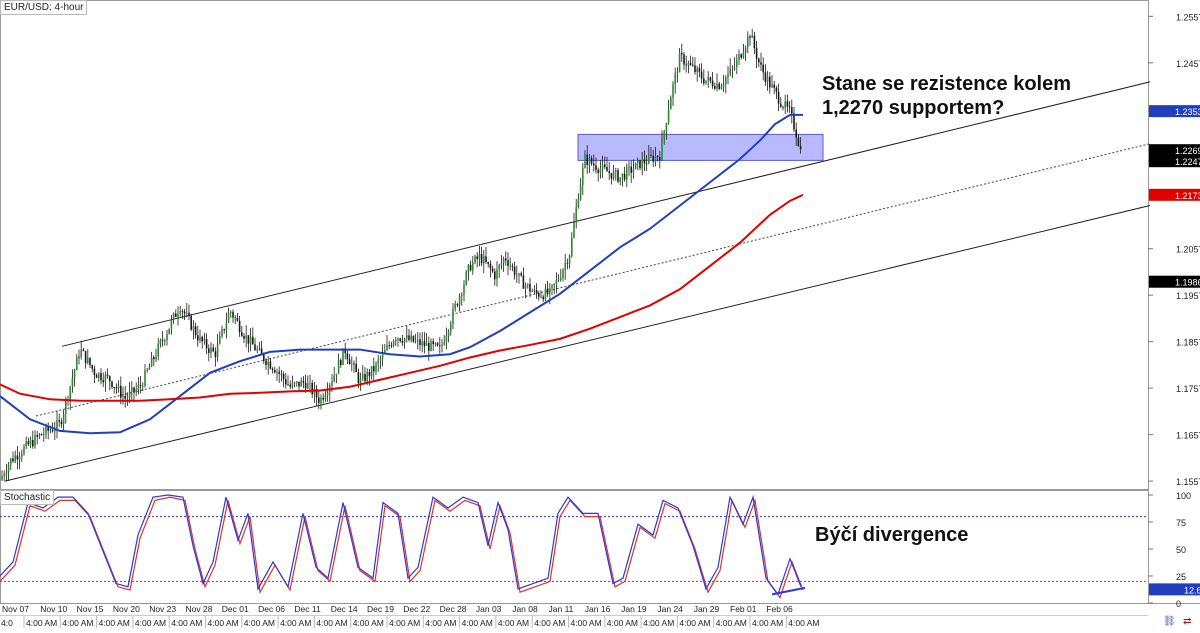 The image size is (1200, 633). Describe the element at coordinates (401, 545) in the screenshot. I see `stochastic-k-line` at that location.